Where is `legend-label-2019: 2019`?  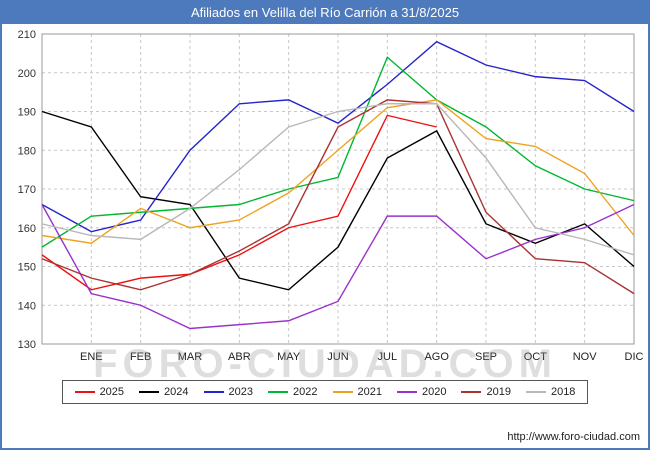 legend-label-2019: 2019 is located at coordinates (498, 392).